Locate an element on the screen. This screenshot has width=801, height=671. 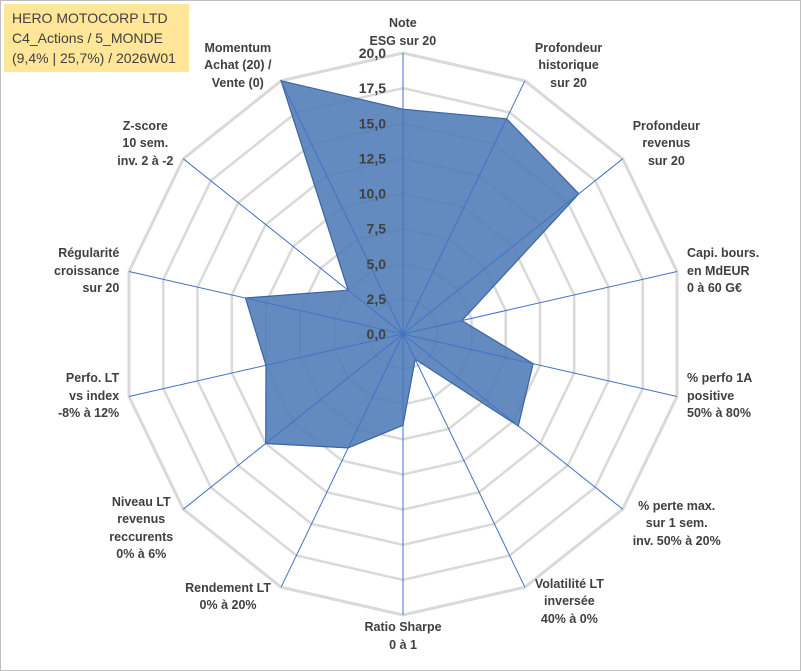
axis-label-line: 0% à 20% is located at coordinates (228, 605).